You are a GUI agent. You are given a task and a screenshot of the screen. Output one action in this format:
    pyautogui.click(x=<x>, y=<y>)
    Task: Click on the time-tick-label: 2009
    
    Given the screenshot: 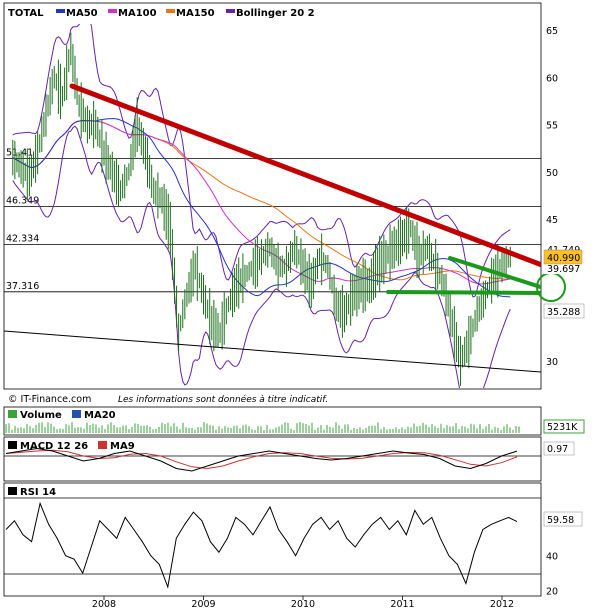 What is the action you would take?
    pyautogui.click(x=203, y=603)
    